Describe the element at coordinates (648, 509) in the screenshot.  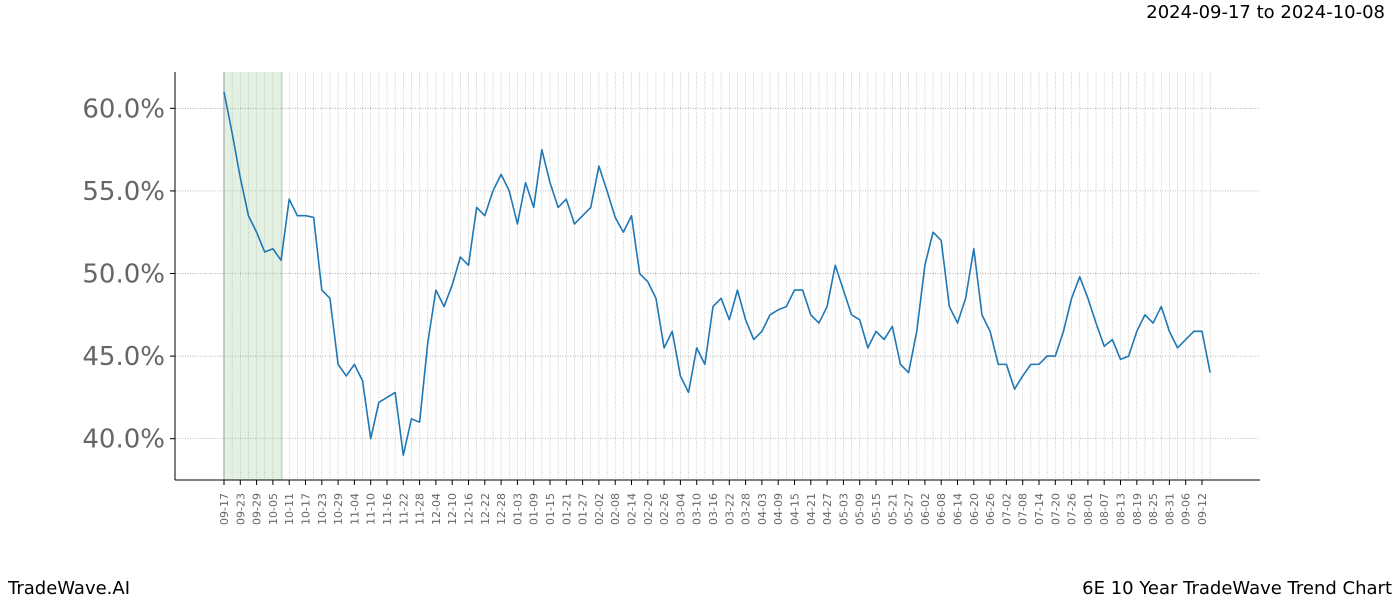
I see `x-tick-label: 02-20` at that location.